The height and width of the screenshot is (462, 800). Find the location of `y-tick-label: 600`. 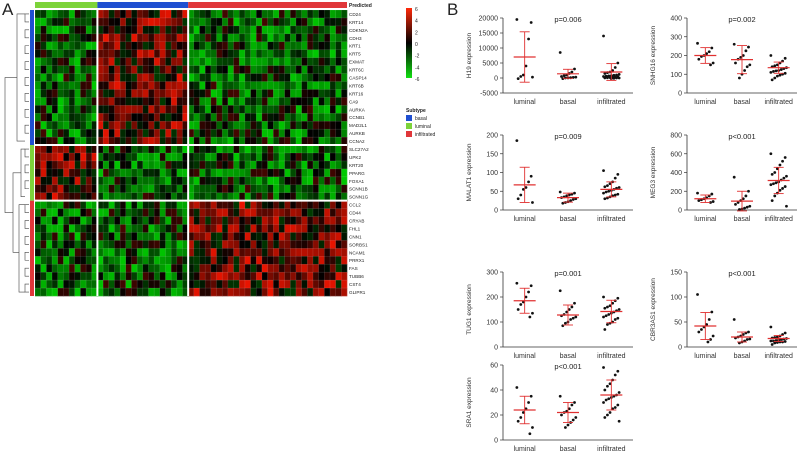

y-tick-label: 600 is located at coordinates (676, 154).